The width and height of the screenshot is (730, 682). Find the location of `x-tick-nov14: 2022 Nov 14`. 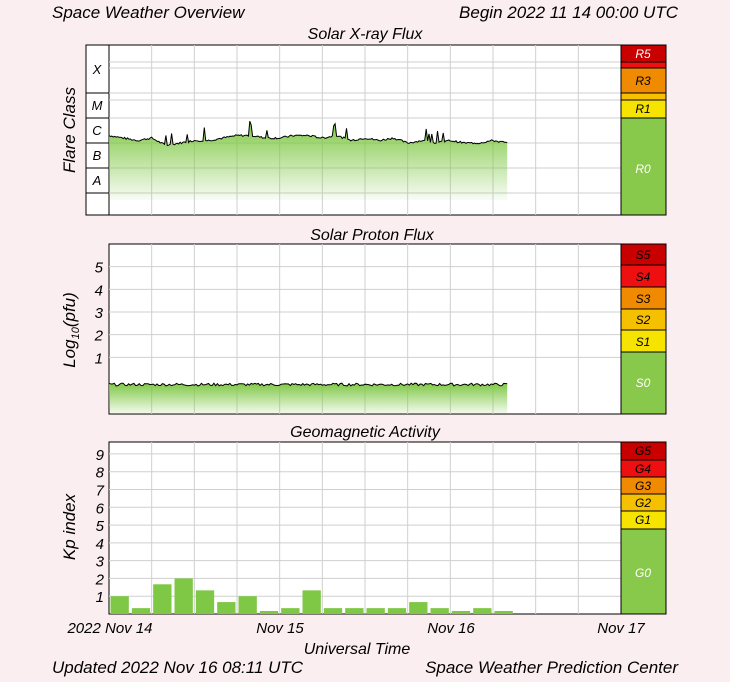

x-tick-nov14: 2022 Nov 14 is located at coordinates (109, 628).